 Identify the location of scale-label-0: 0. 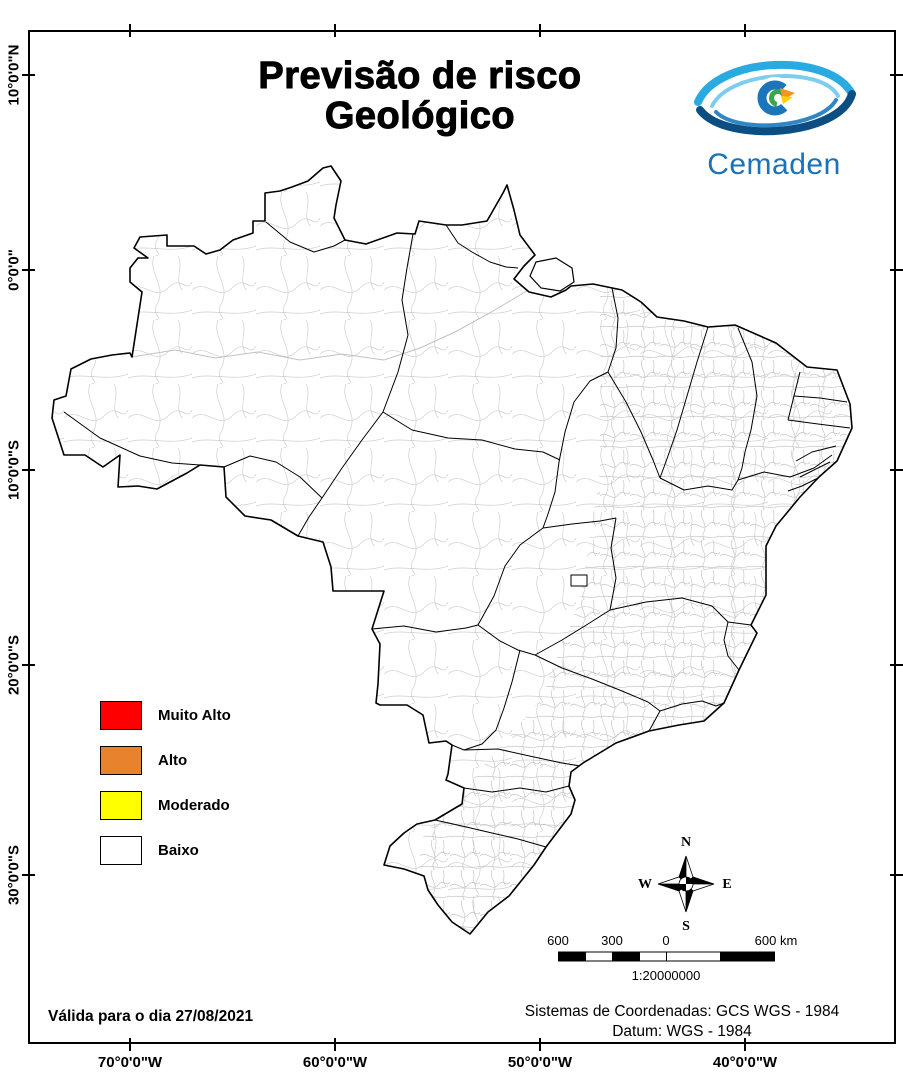
(666, 940).